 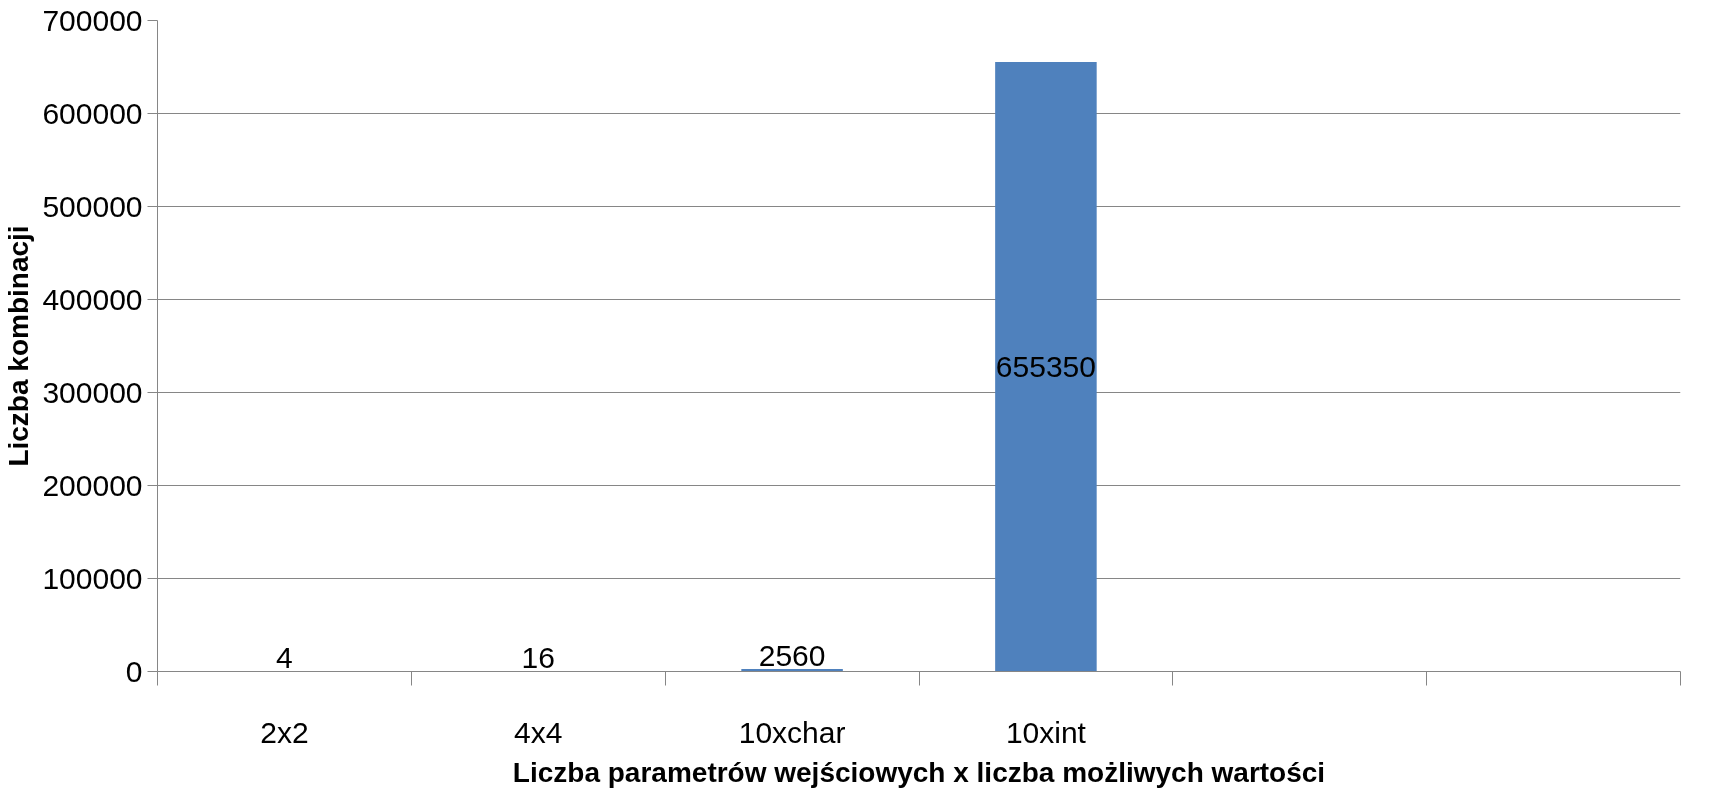 What do you see at coordinates (92, 392) in the screenshot?
I see `y-tick-label: 300000` at bounding box center [92, 392].